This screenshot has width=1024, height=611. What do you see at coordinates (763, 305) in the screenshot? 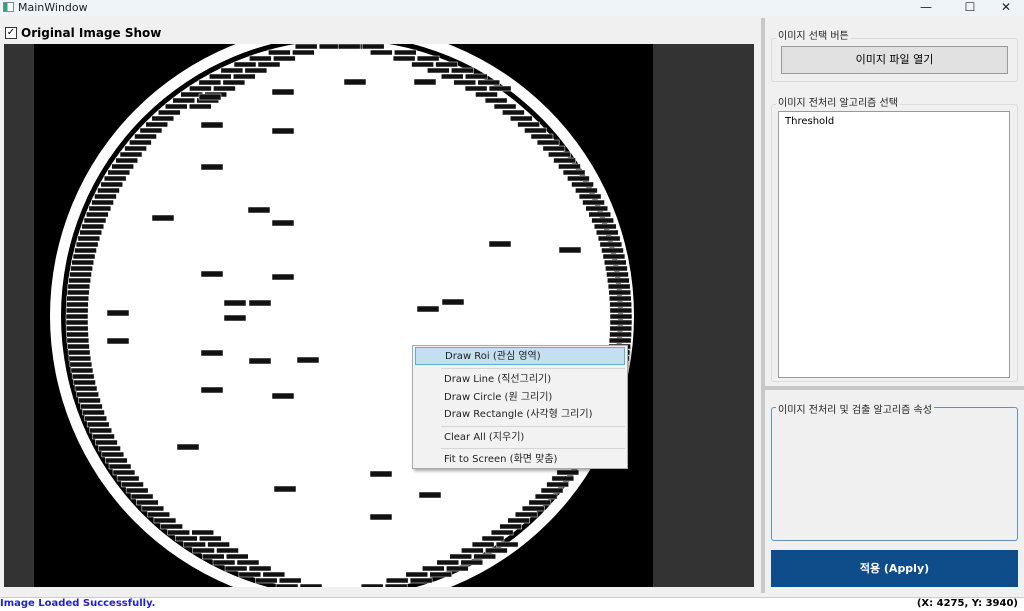
I see `vertical-splitter` at bounding box center [763, 305].